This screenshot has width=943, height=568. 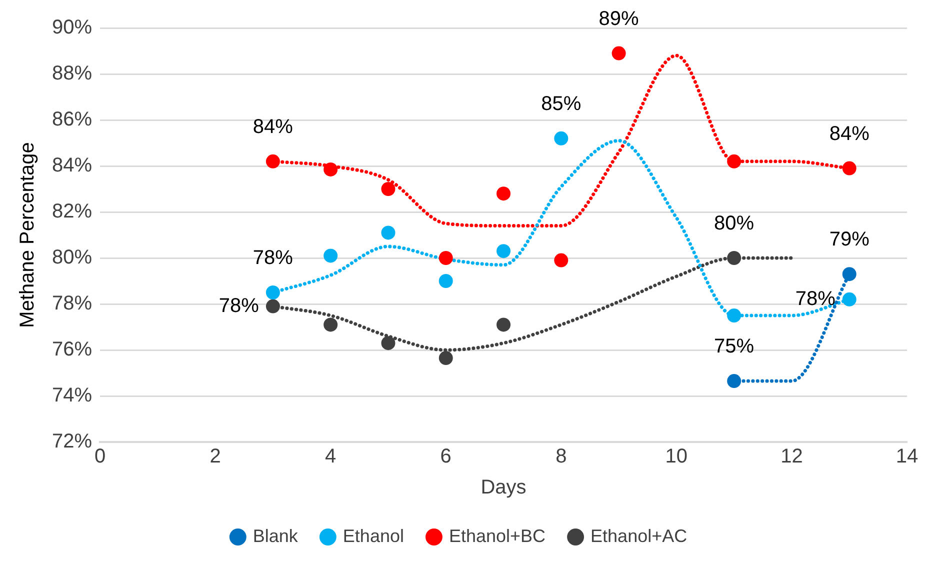 I want to click on y-tick-label: 82%, so click(x=72, y=211).